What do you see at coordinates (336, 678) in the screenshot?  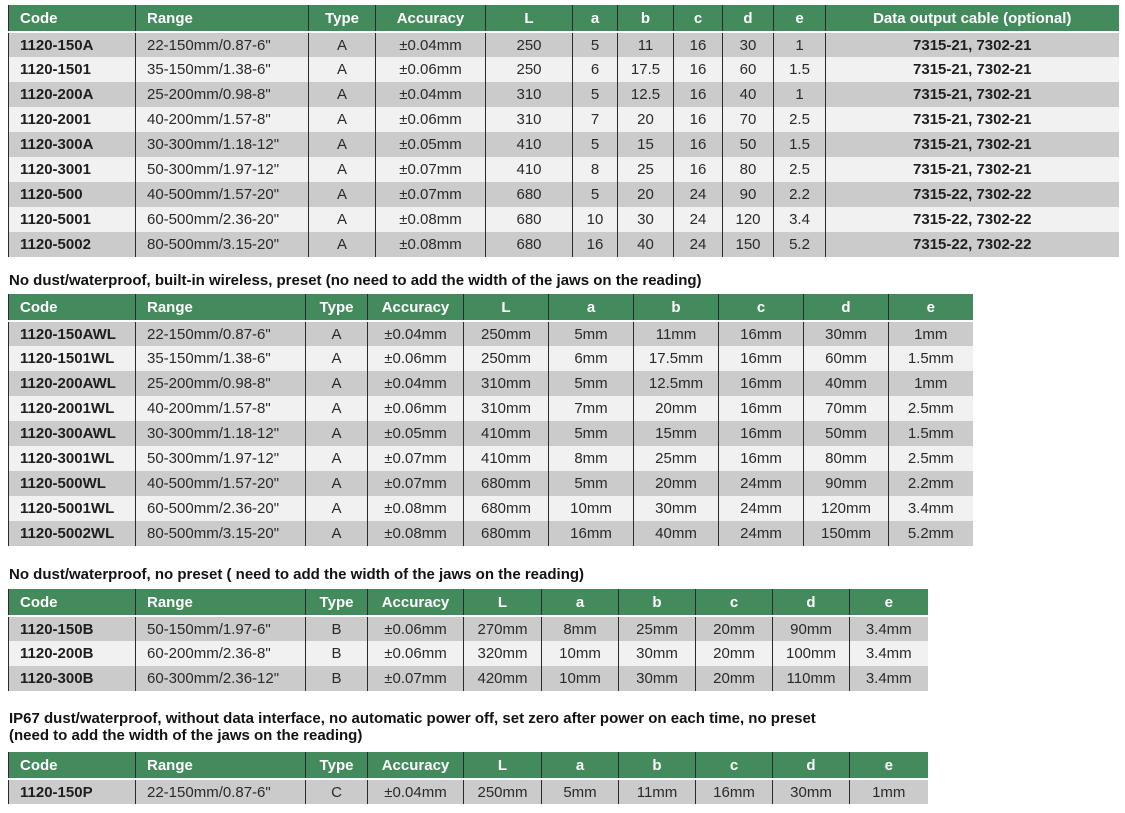 I see `table-cell: B` at bounding box center [336, 678].